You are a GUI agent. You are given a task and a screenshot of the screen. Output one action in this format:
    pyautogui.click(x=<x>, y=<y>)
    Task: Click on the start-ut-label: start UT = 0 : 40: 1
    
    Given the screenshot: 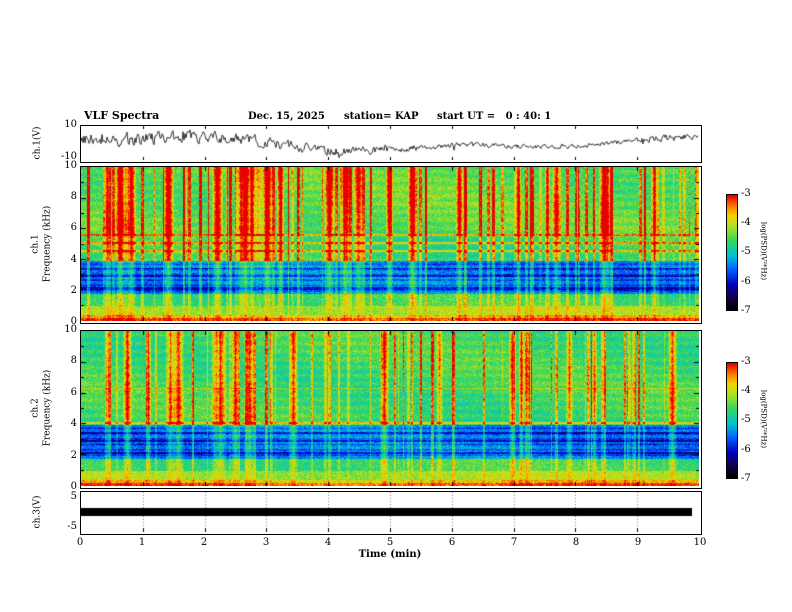 What is the action you would take?
    pyautogui.click(x=494, y=116)
    